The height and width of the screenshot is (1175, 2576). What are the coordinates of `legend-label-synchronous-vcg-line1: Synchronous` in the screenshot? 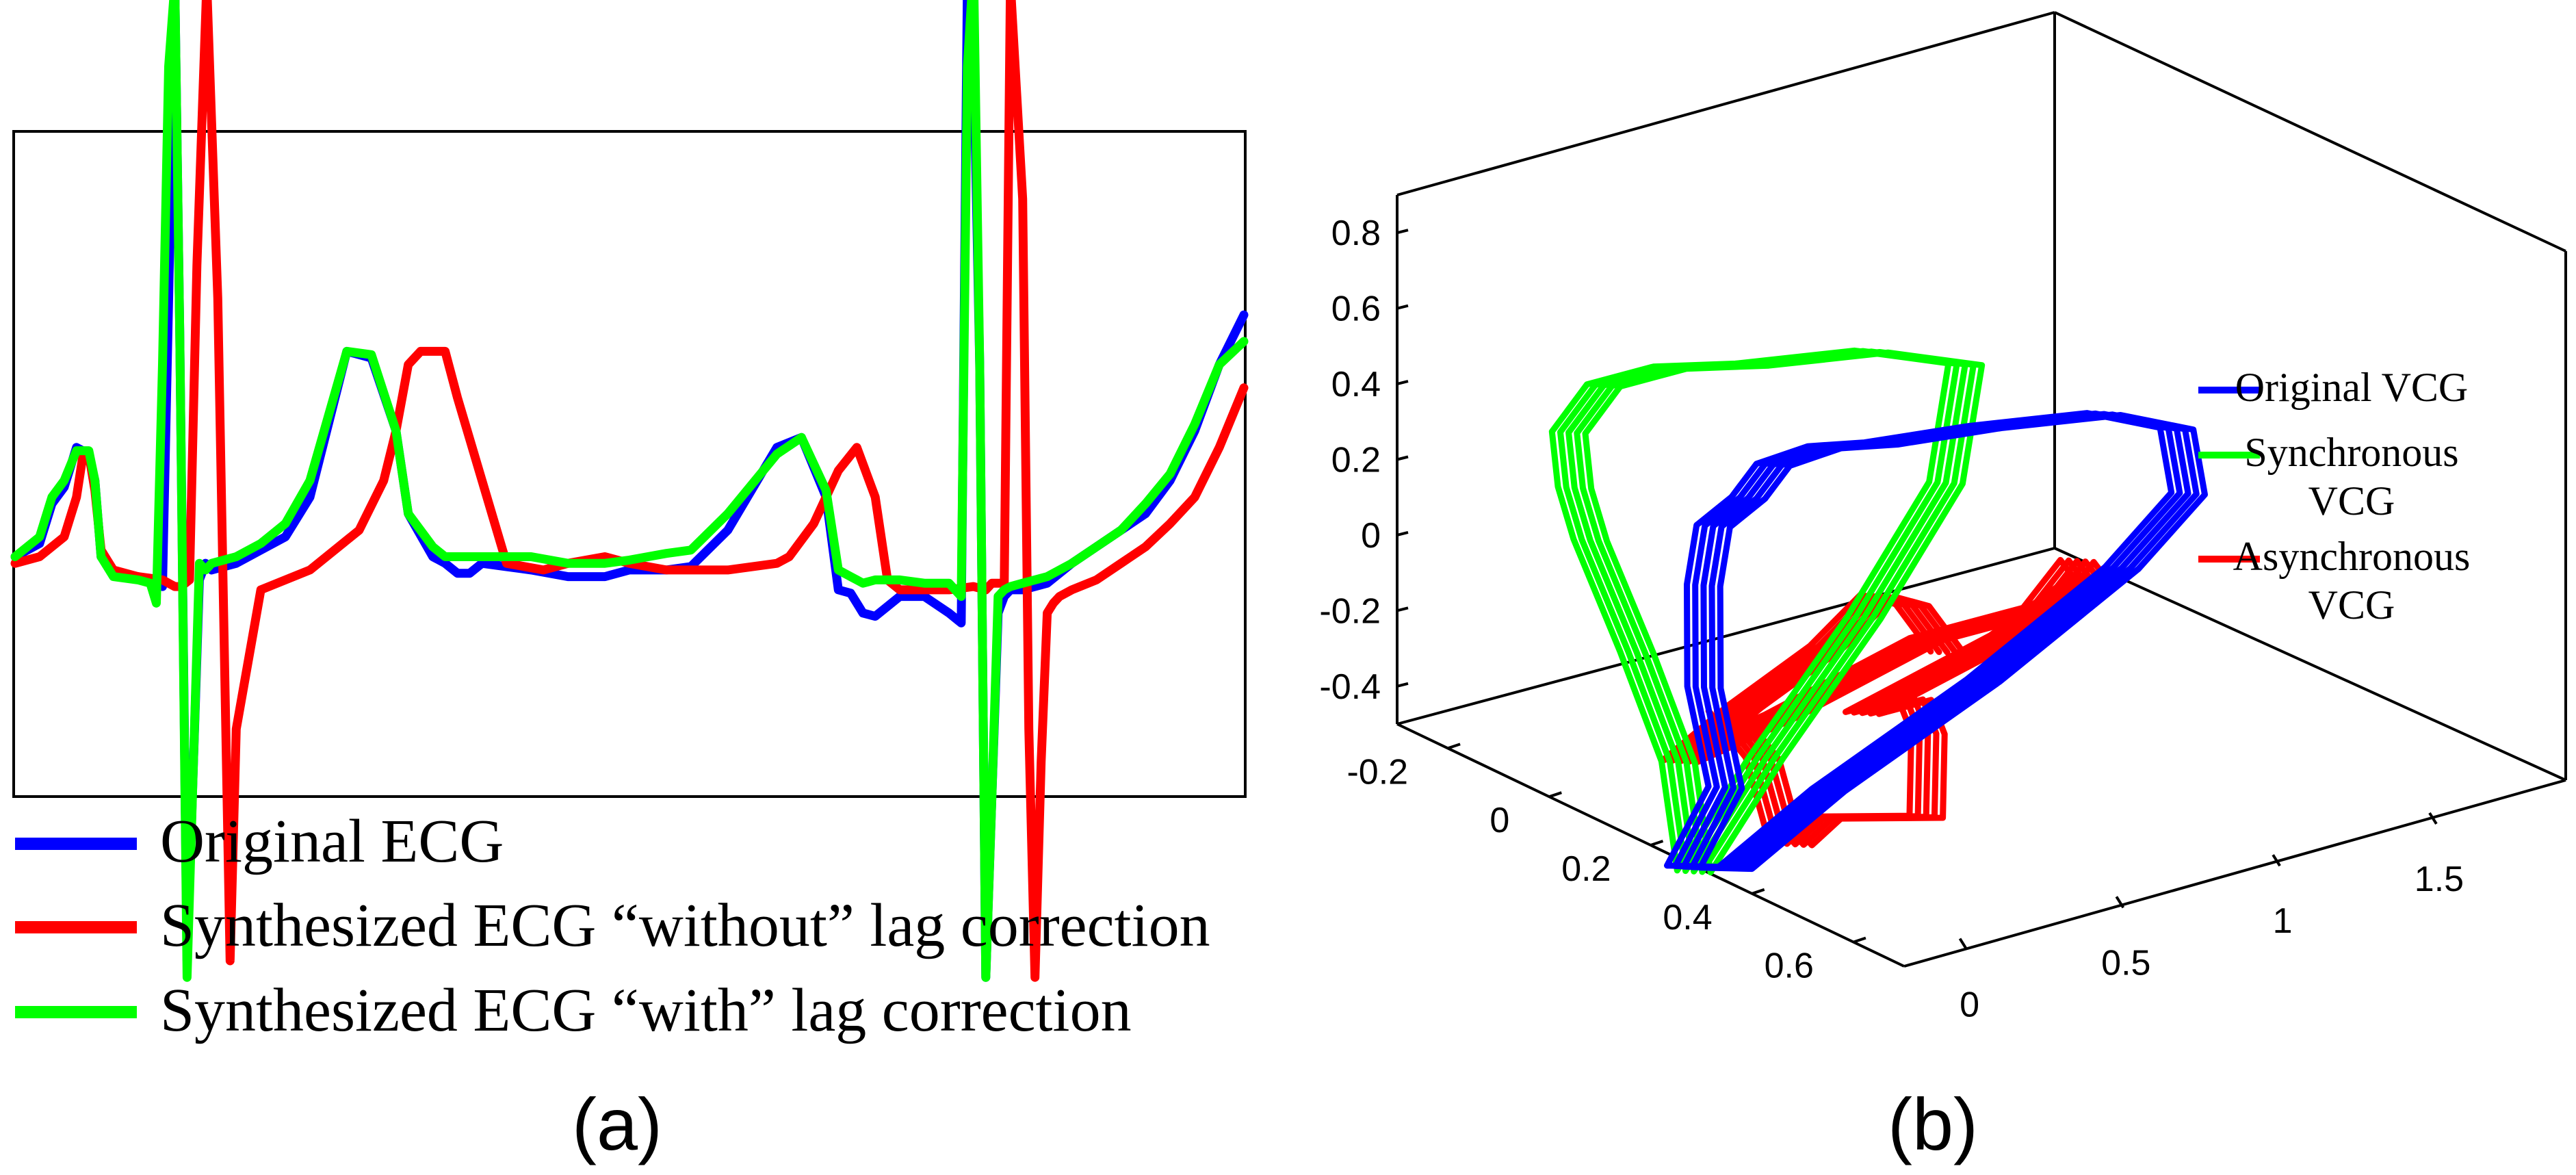 It's located at (2351, 453).